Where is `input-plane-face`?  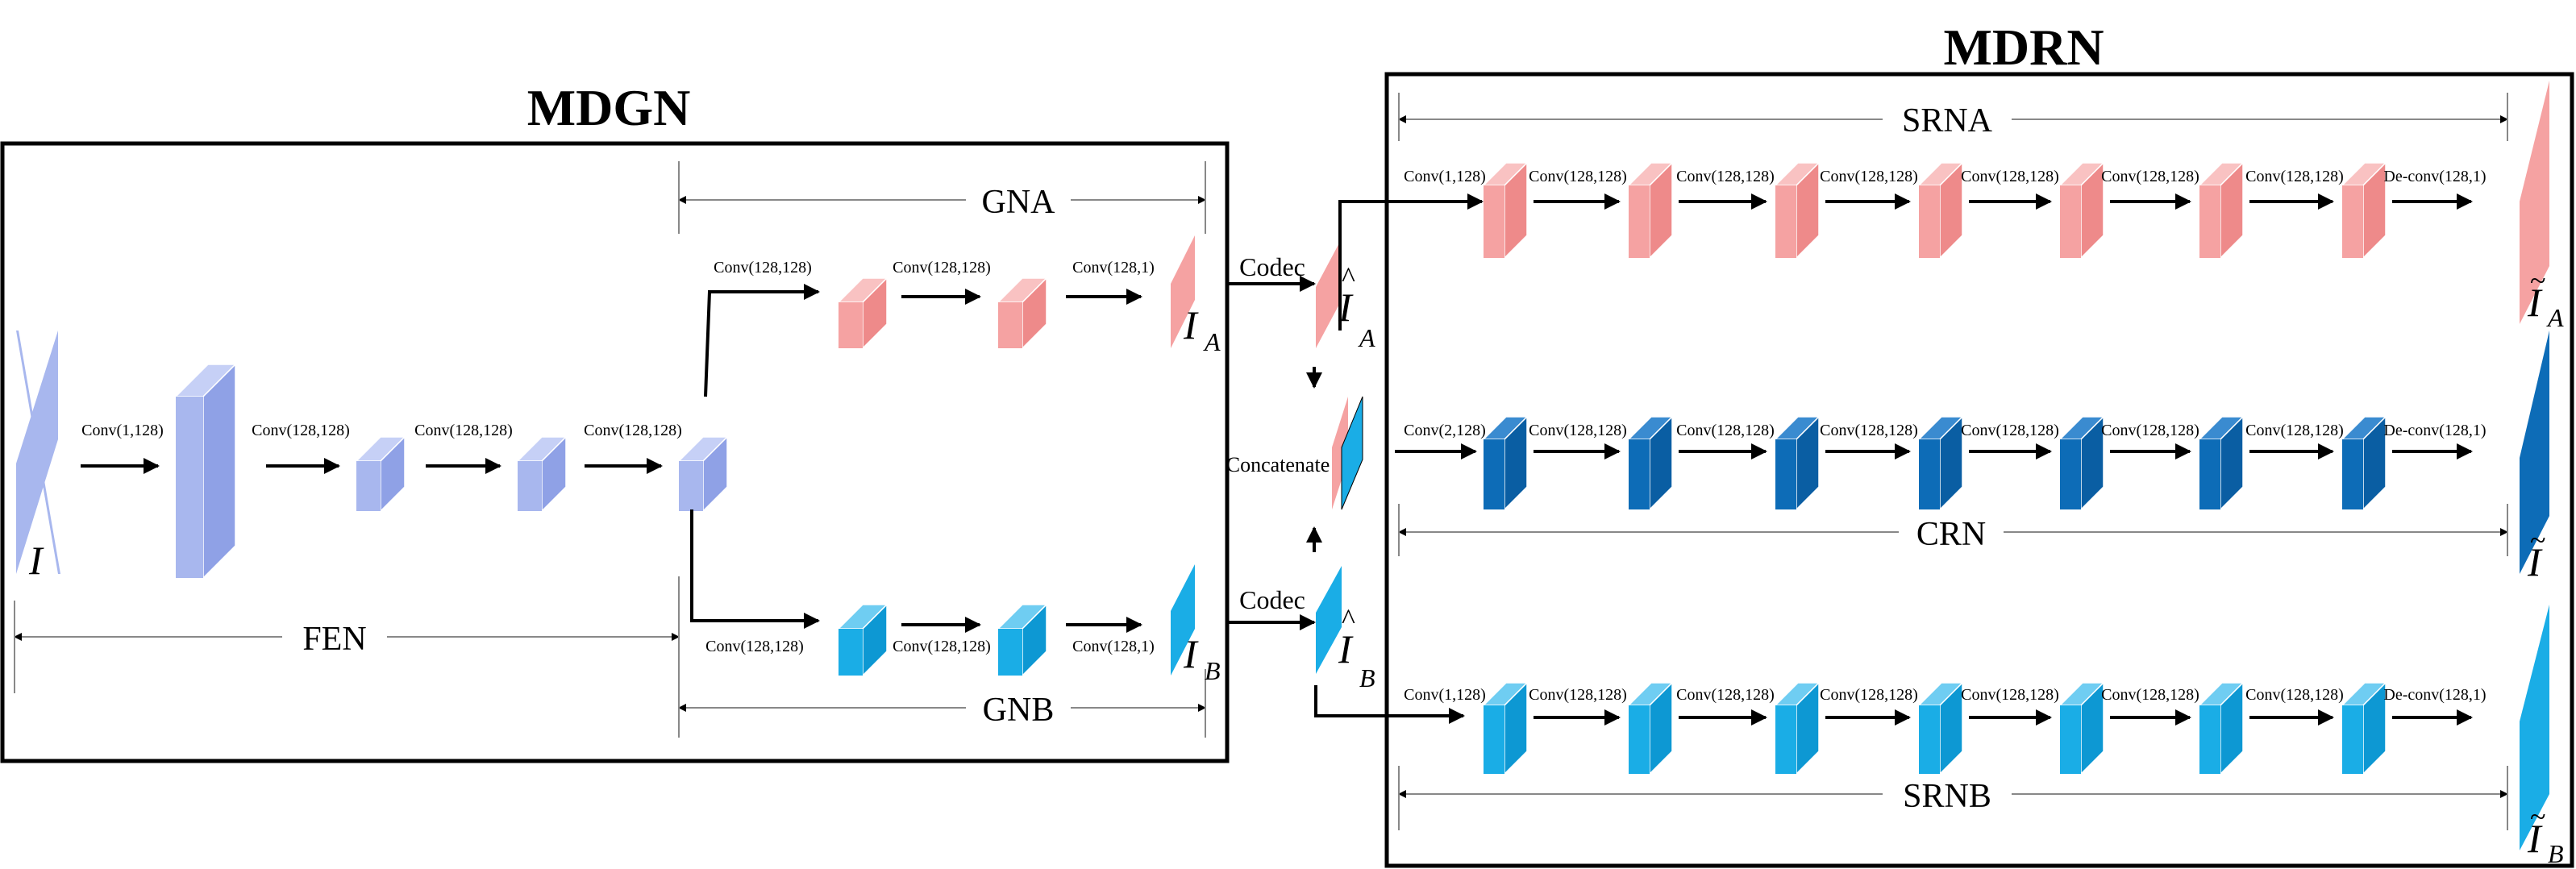
input-plane-face is located at coordinates (37, 452).